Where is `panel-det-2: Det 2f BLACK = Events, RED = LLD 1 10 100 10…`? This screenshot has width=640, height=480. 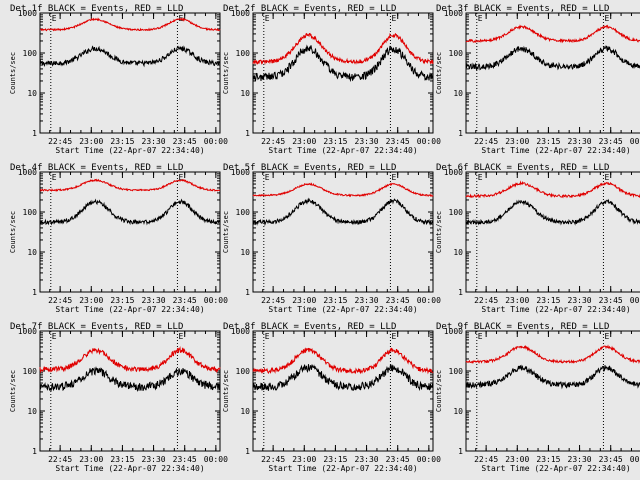
panel-det-2: Det 2f BLACK = Events, RED = LLD 1 10 100 10… is located at coordinates (331, 79).